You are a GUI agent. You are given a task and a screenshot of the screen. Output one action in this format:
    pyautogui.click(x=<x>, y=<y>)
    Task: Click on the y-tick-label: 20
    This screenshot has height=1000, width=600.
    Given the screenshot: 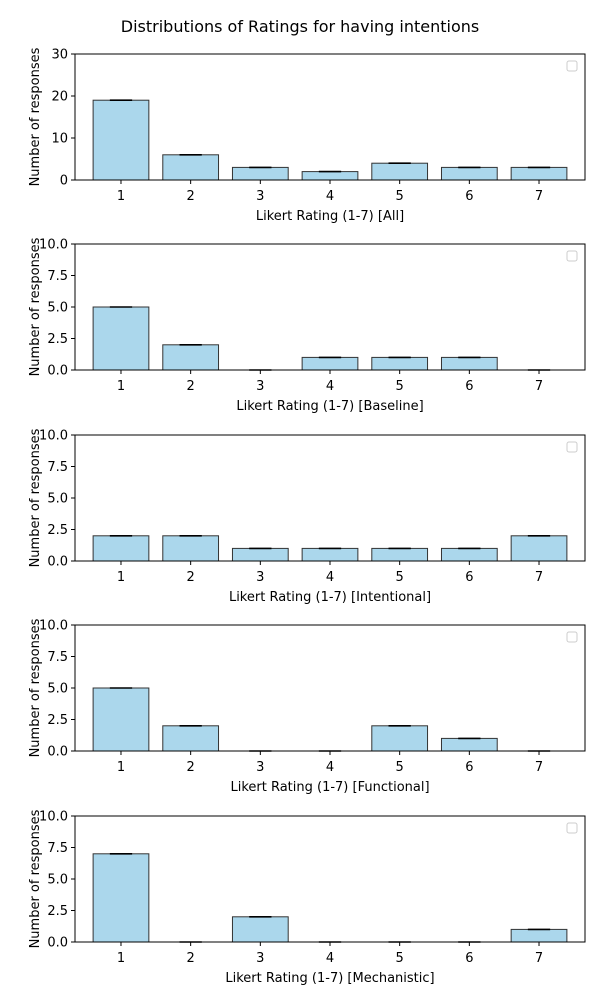 What is the action you would take?
    pyautogui.click(x=59, y=97)
    